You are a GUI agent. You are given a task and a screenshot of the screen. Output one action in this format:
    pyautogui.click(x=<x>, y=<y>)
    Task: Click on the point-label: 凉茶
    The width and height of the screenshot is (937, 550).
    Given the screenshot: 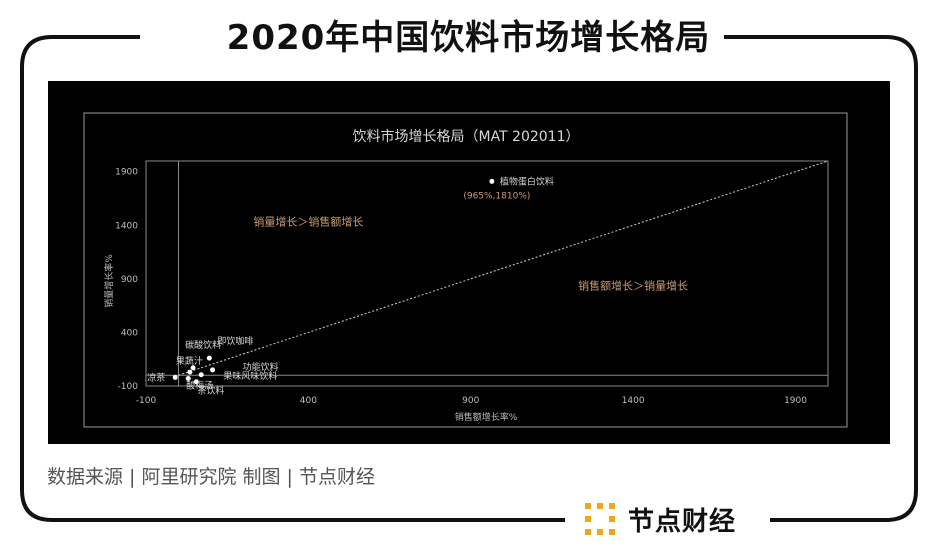 What is the action you would take?
    pyautogui.click(x=156, y=377)
    